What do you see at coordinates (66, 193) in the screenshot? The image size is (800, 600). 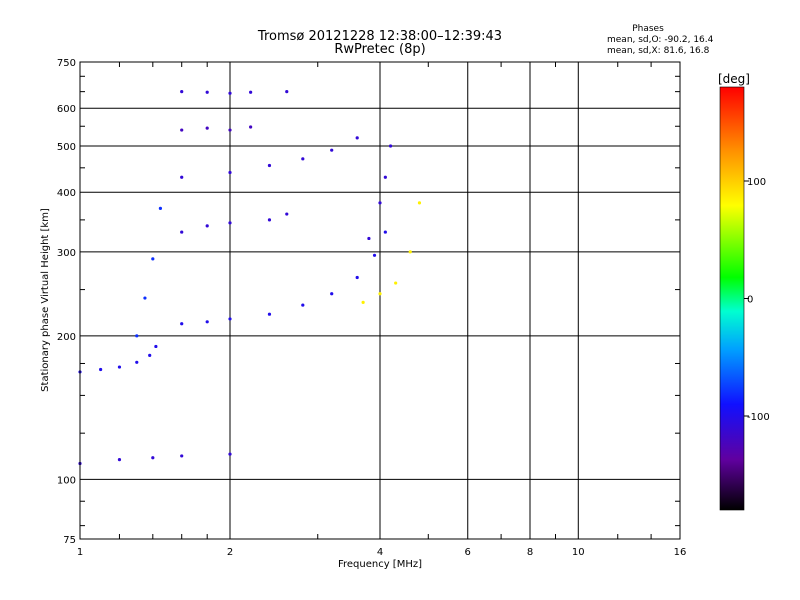 I see `y-tick-label: 400` at bounding box center [66, 193].